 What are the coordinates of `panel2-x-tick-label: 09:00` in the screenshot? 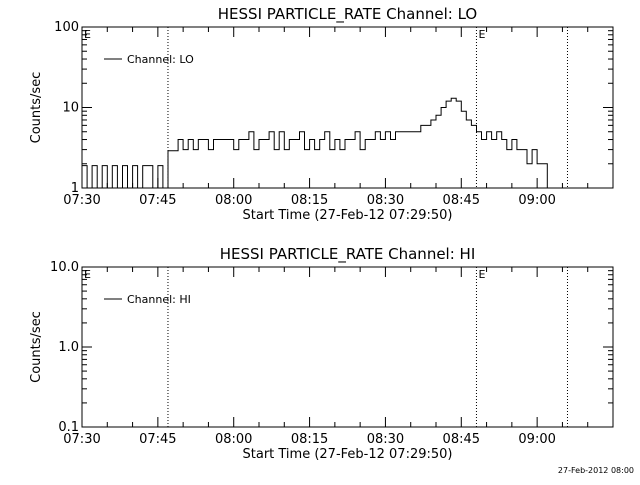 It's located at (536, 439).